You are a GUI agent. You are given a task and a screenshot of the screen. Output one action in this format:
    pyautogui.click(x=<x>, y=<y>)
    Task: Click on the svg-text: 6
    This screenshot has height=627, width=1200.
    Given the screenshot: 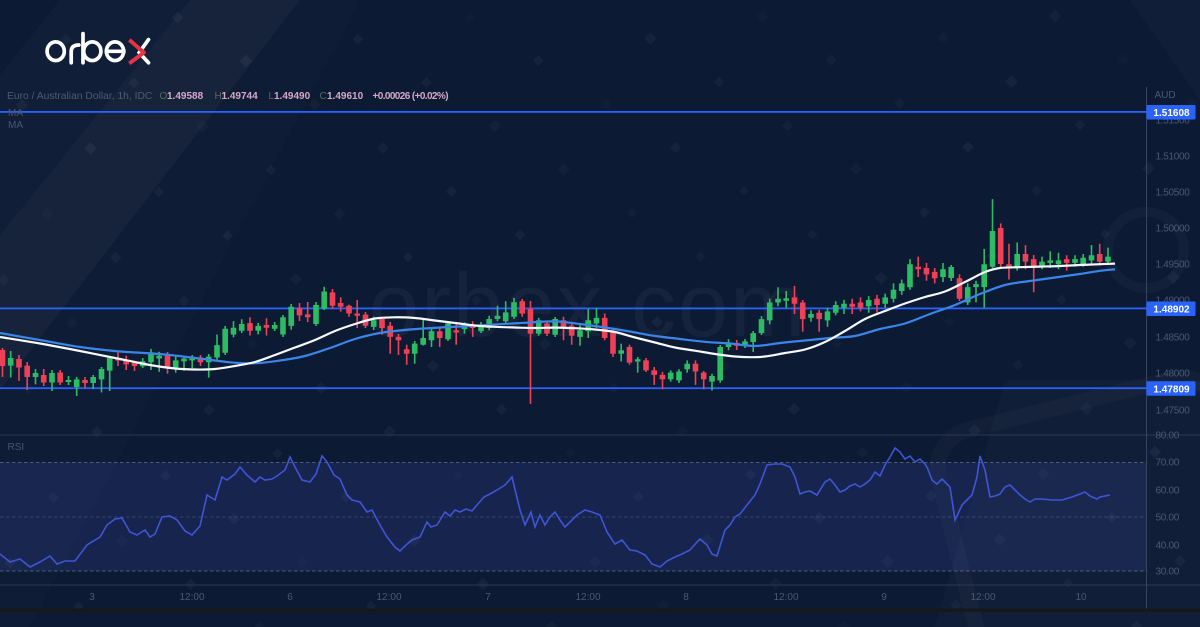 What is the action you would take?
    pyautogui.click(x=290, y=597)
    